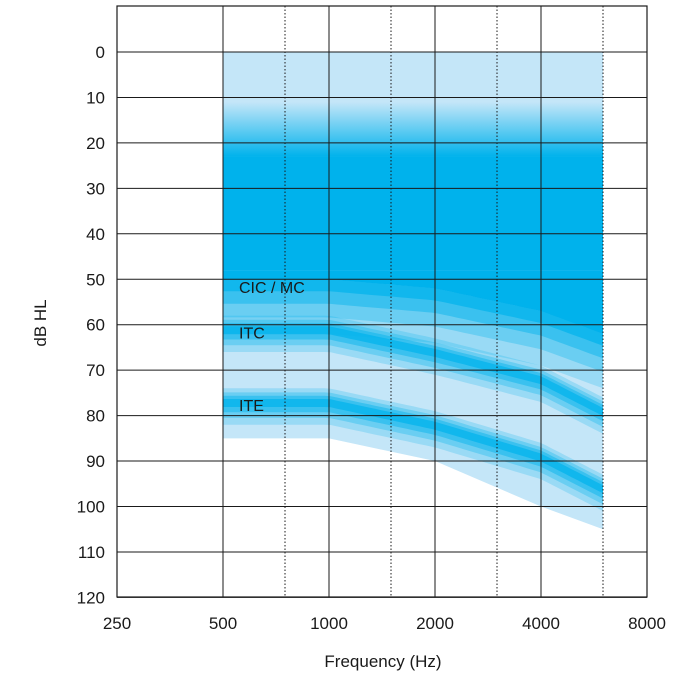 The image size is (689, 680). What do you see at coordinates (251, 406) in the screenshot?
I see `series-label-2: ITE` at bounding box center [251, 406].